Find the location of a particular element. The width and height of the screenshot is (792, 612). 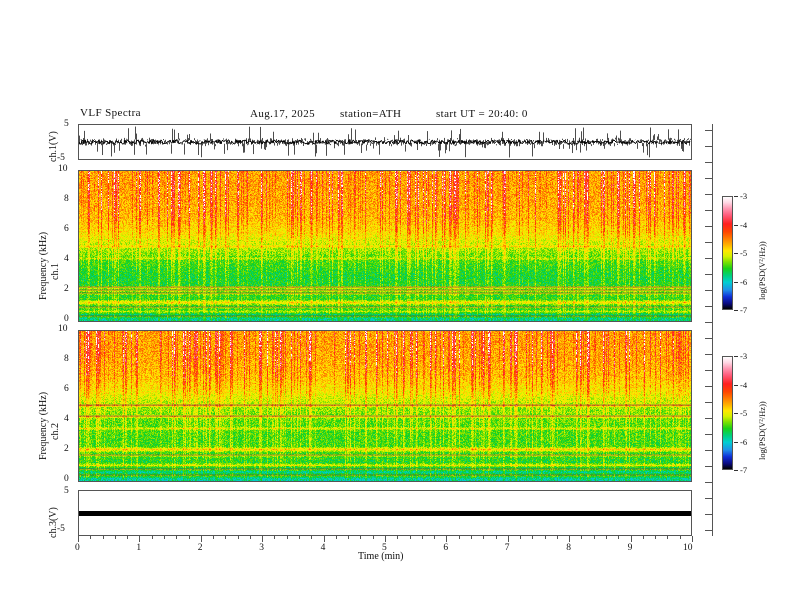

ch2-freq-tick-10: 10 is located at coordinates (63, 329).